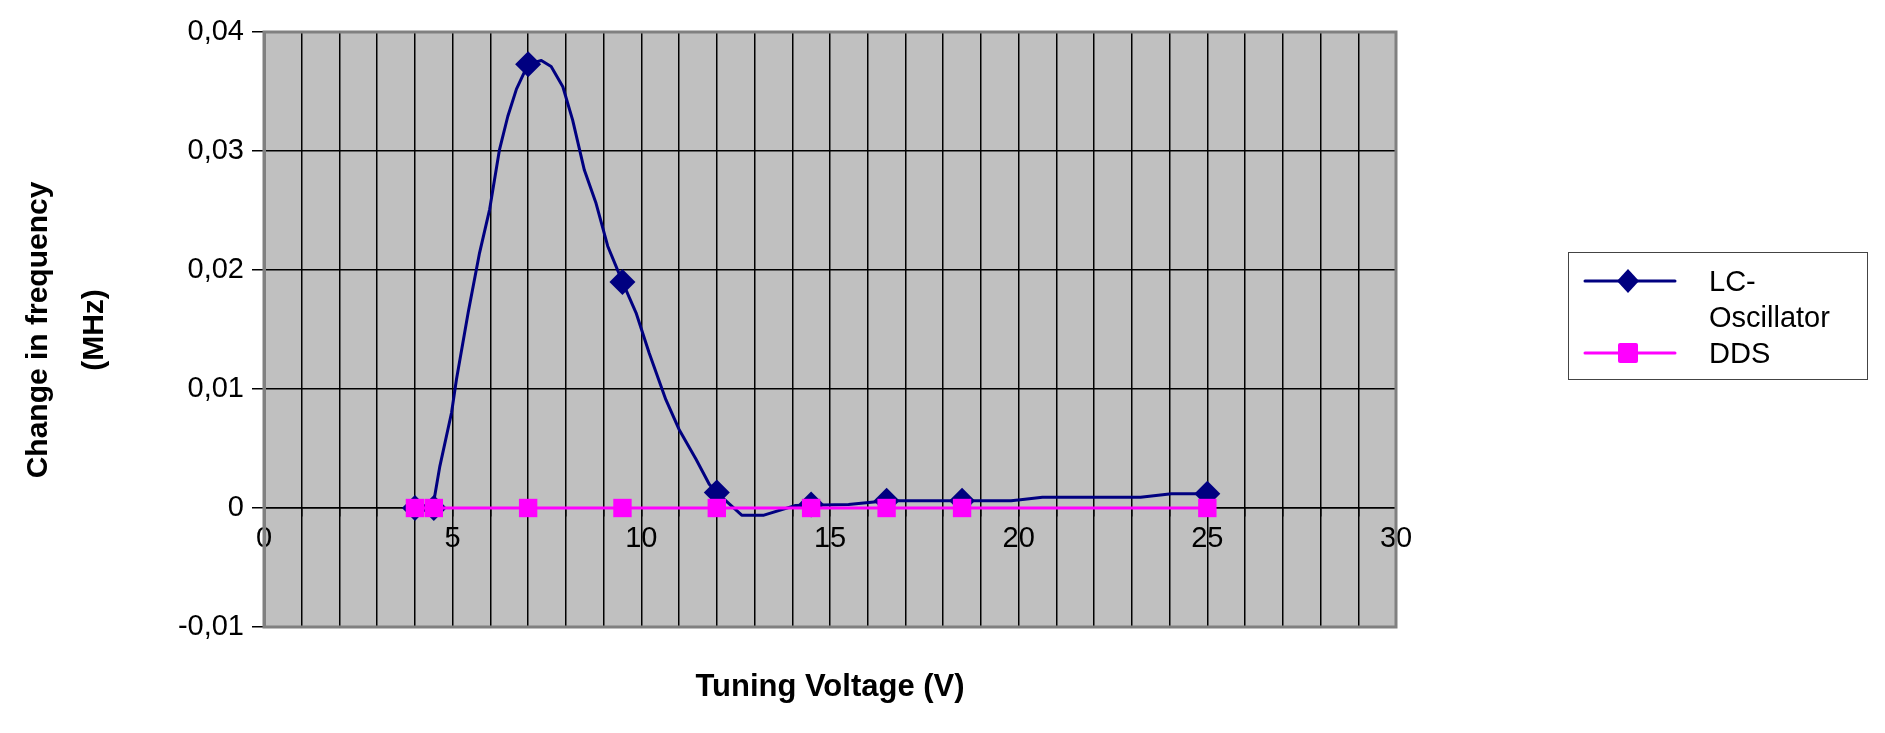 This screenshot has height=733, width=1885. What do you see at coordinates (215, 387) in the screenshot?
I see `y-tick-label: 0,01` at bounding box center [215, 387].